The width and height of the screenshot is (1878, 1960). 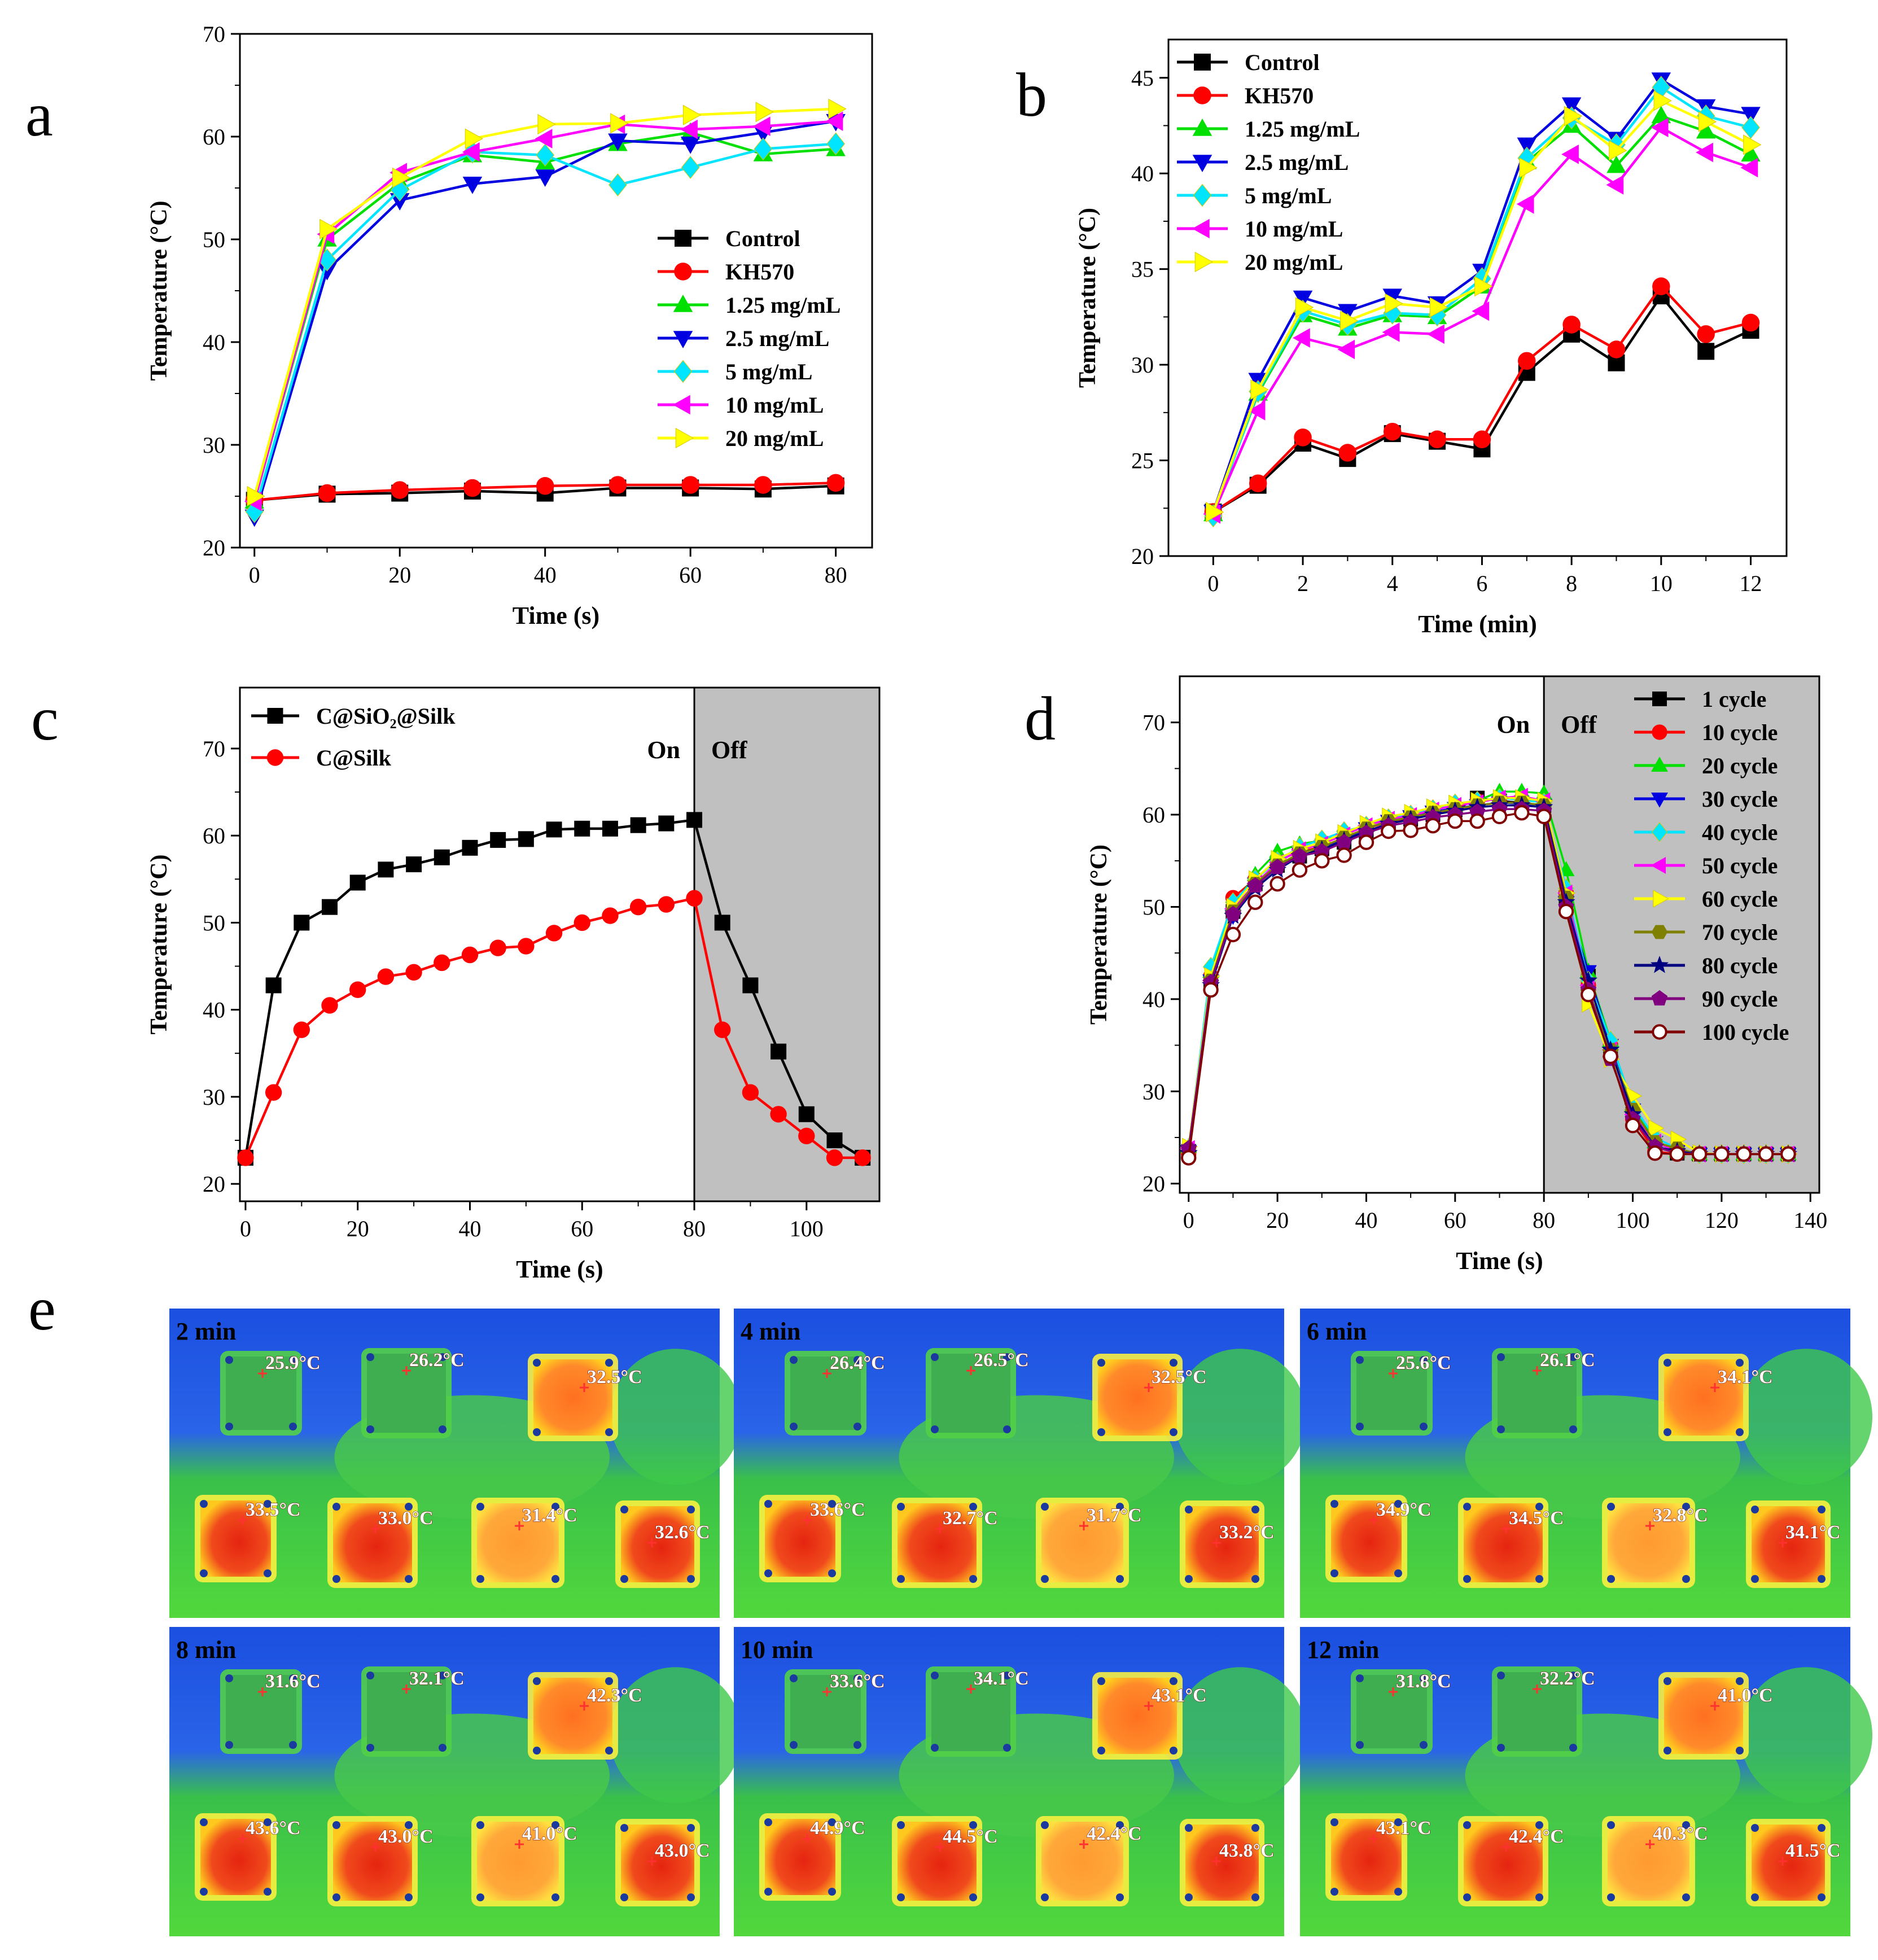 What do you see at coordinates (782, 305) in the screenshot?
I see `legend-label: 1.25 mg/mL` at bounding box center [782, 305].